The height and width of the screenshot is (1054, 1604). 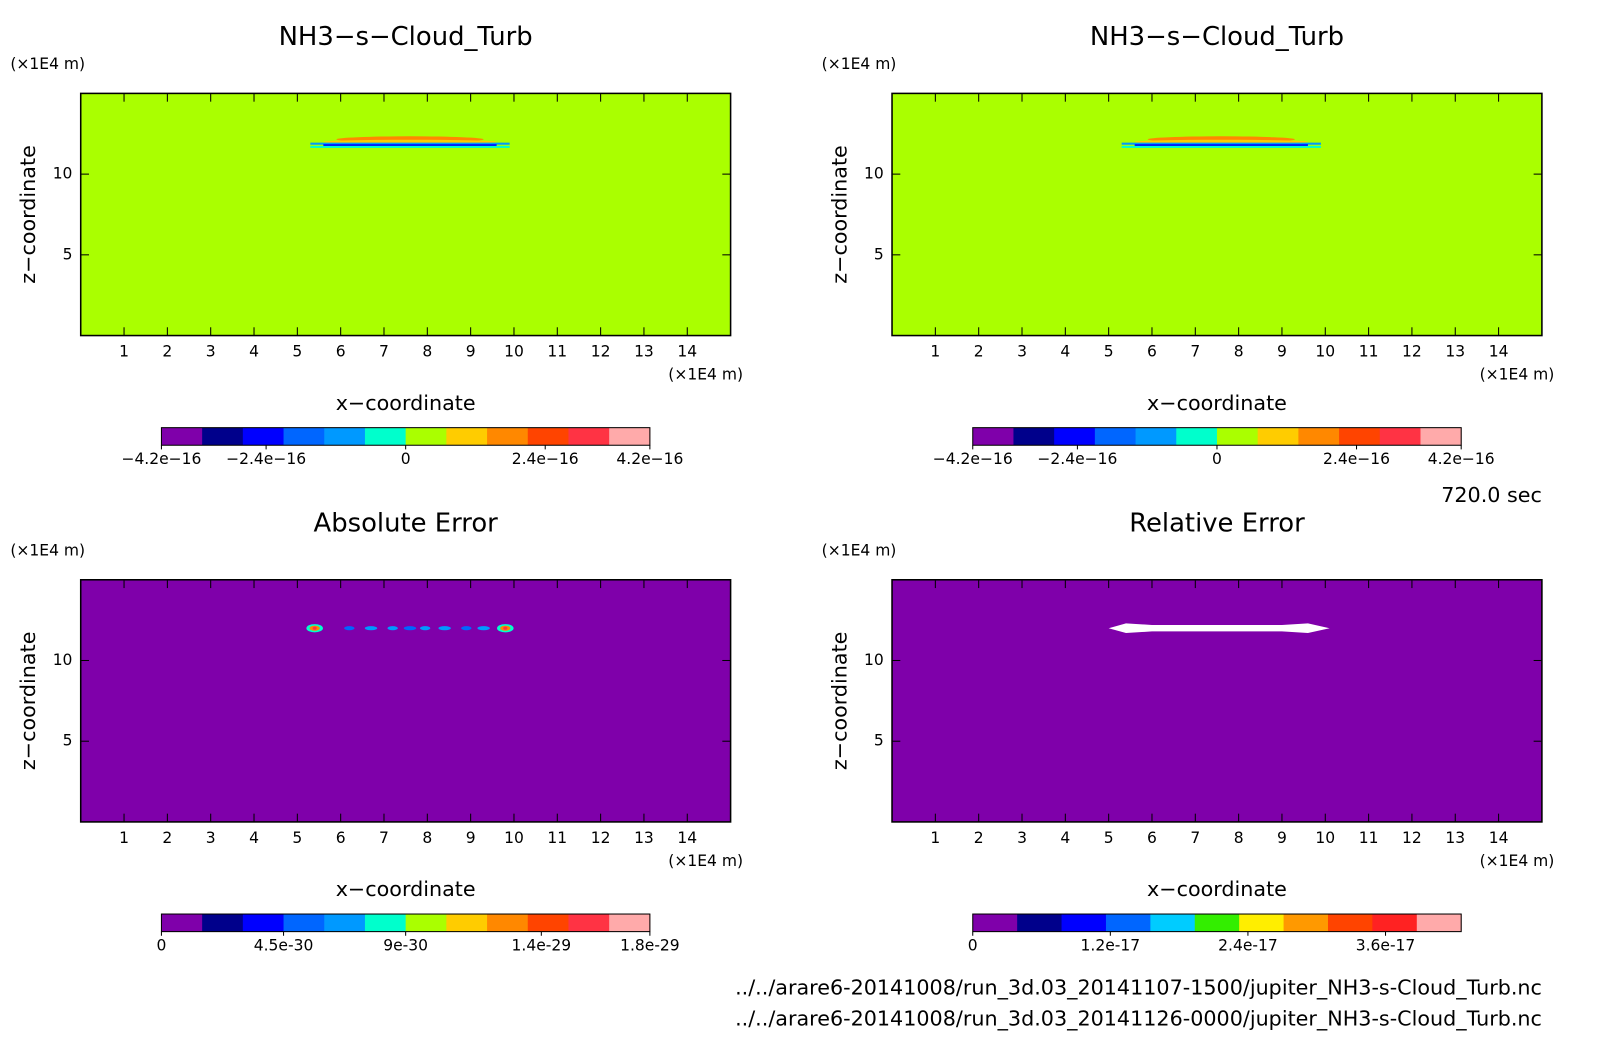 I want to click on y-tick-label: 5, so click(x=68, y=254).